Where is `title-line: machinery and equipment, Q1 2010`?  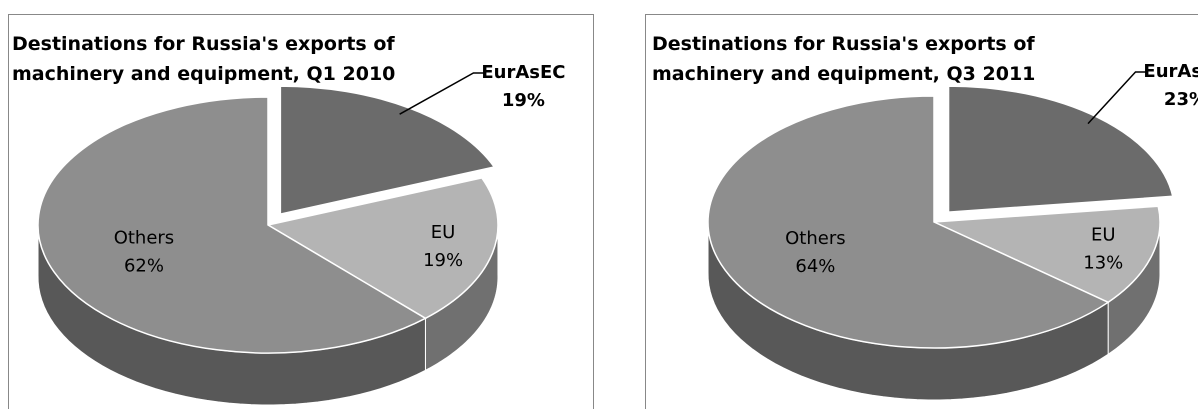
title-line: machinery and equipment, Q1 2010 is located at coordinates (203, 74).